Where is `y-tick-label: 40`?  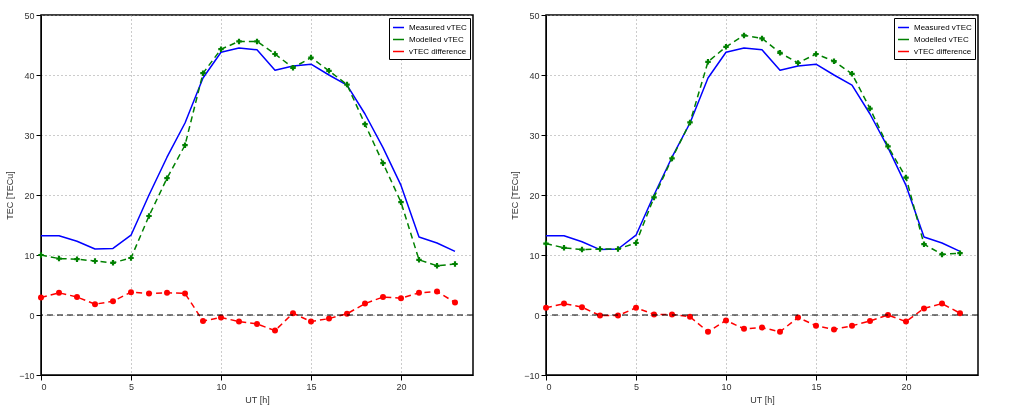 y-tick-label: 40 is located at coordinates (534, 75).